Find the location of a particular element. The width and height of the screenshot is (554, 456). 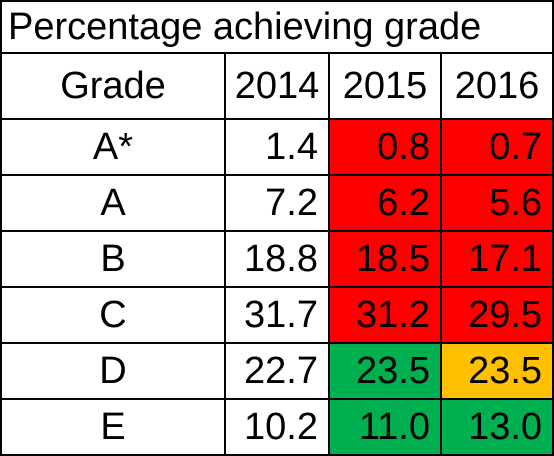

value-2016: 0.7 is located at coordinates (496, 147).